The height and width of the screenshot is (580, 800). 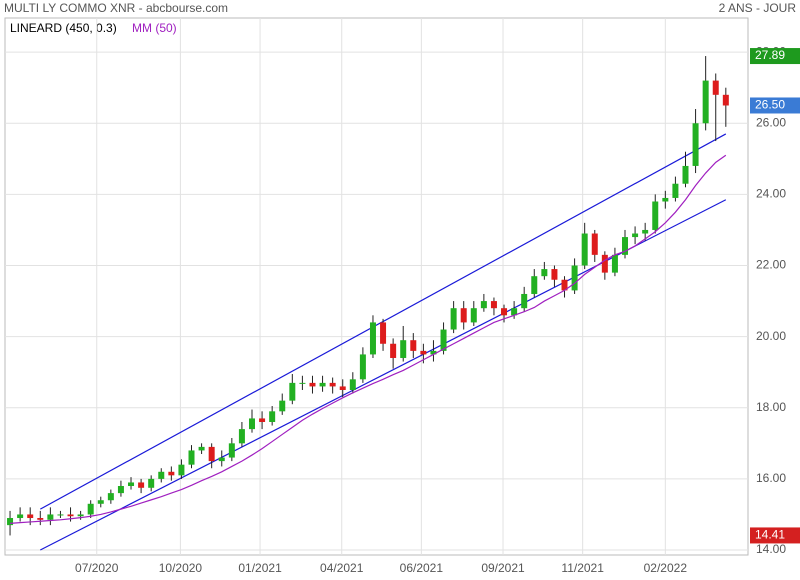 What do you see at coordinates (770, 535) in the screenshot?
I see `price-marker-label: 14.41` at bounding box center [770, 535].